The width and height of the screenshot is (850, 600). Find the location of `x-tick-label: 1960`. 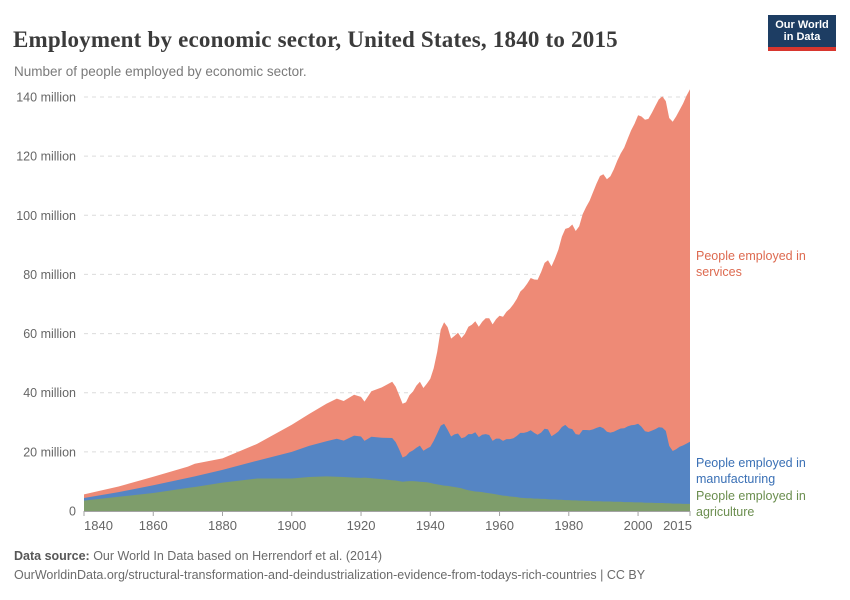

x-tick-label: 1960 is located at coordinates (499, 525).